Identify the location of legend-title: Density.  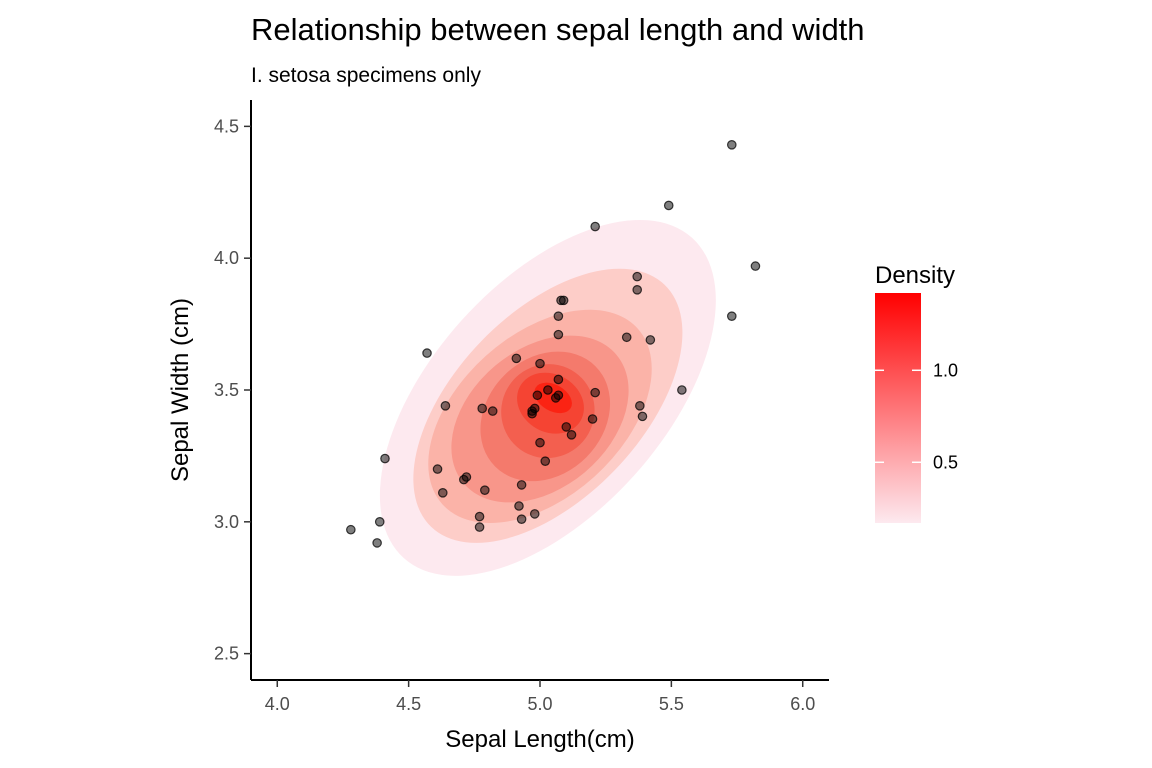
(915, 275).